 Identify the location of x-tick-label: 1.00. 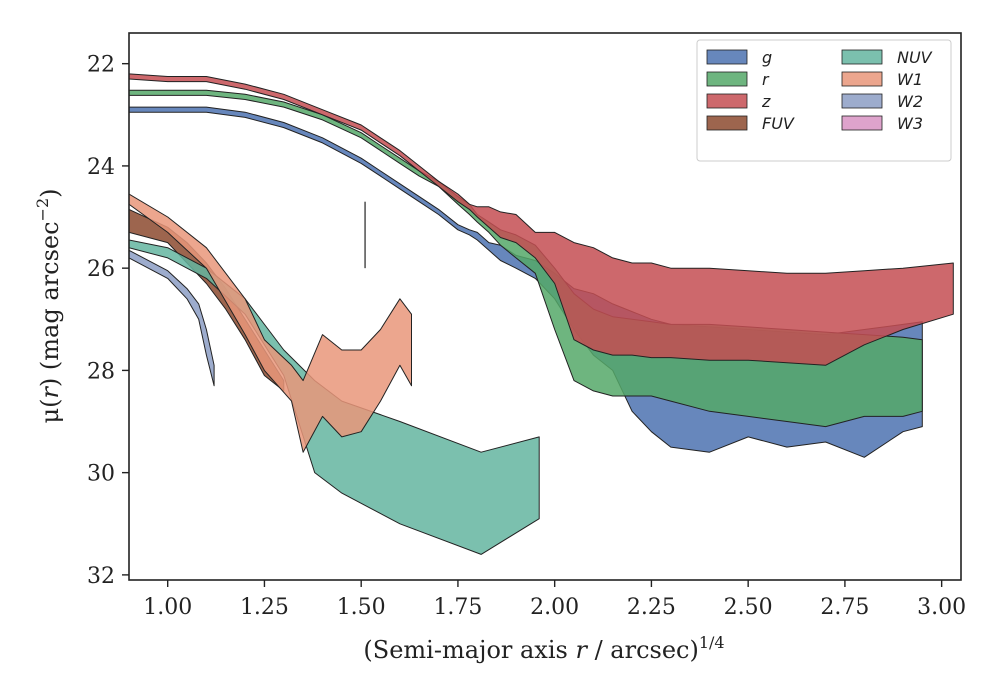
(167, 607).